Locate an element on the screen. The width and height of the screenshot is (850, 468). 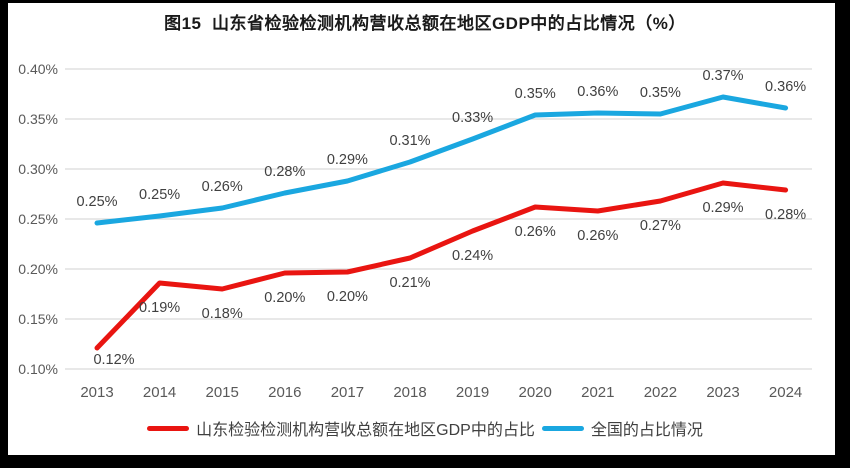
data-label-shandong: 0.28% is located at coordinates (785, 215).